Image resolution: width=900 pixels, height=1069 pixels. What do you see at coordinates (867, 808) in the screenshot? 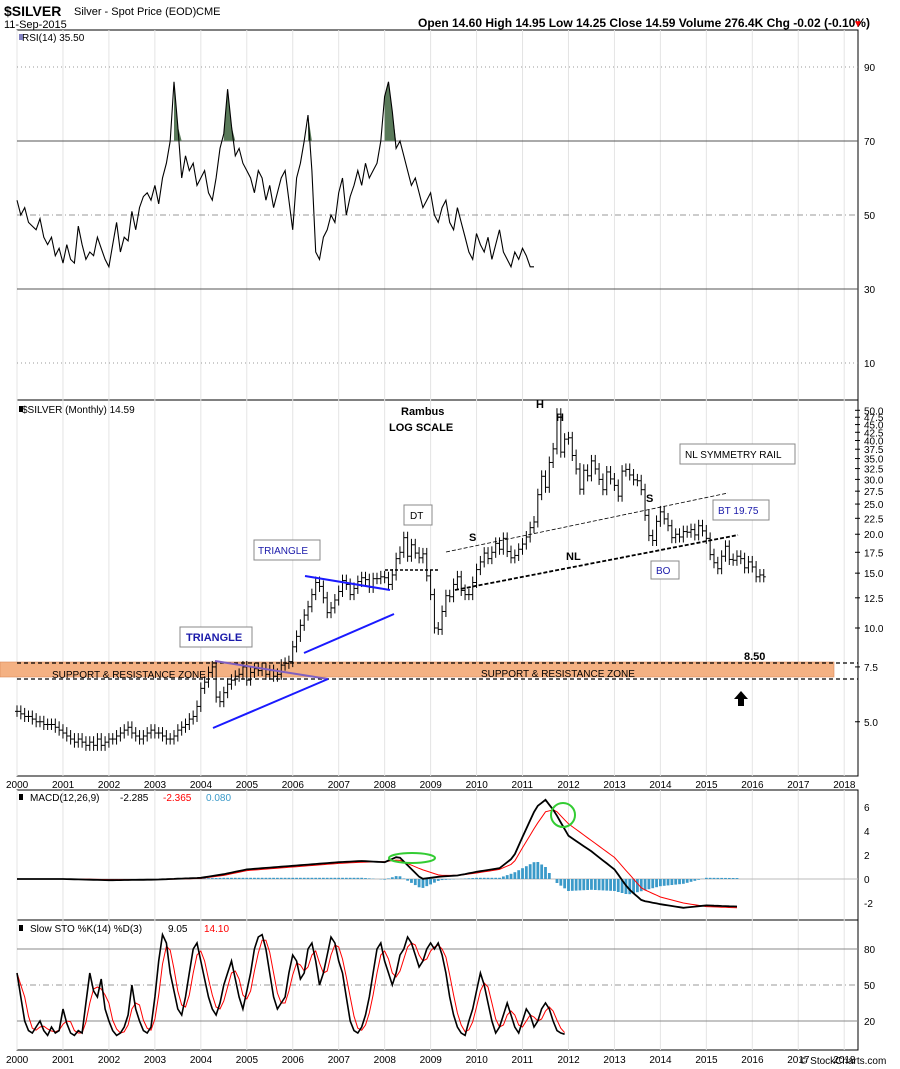
I see `macd-tick-label: 6` at bounding box center [867, 808].